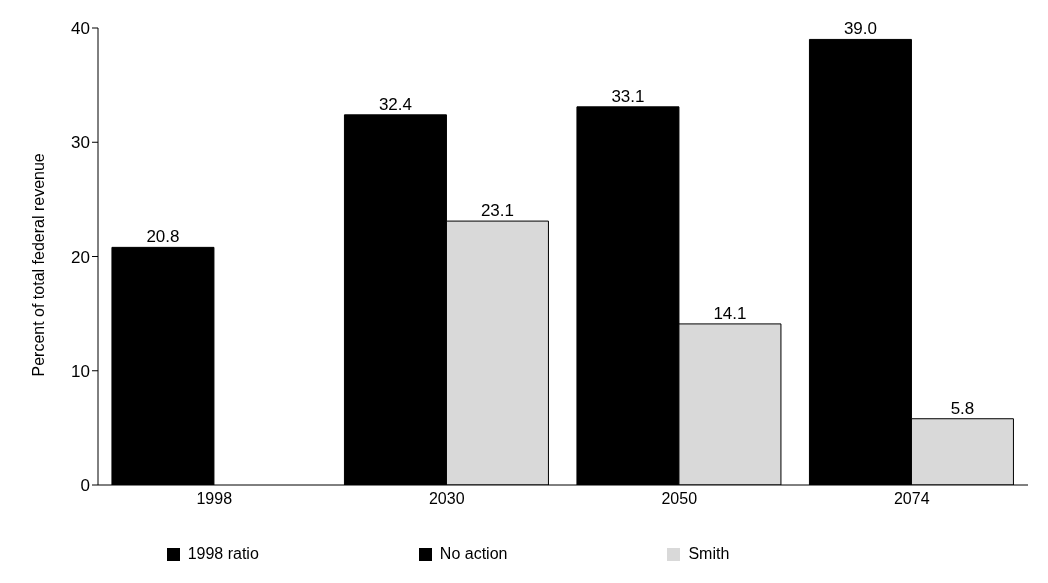 The image size is (1048, 583). Describe the element at coordinates (80, 371) in the screenshot. I see `y-tick-label: 10` at that location.